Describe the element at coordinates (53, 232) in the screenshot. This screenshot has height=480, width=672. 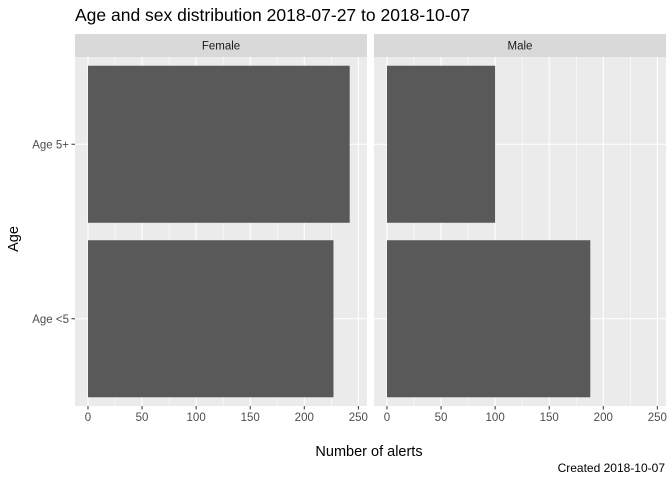
I see `y-axis: Age 5+ Age <5` at that location.